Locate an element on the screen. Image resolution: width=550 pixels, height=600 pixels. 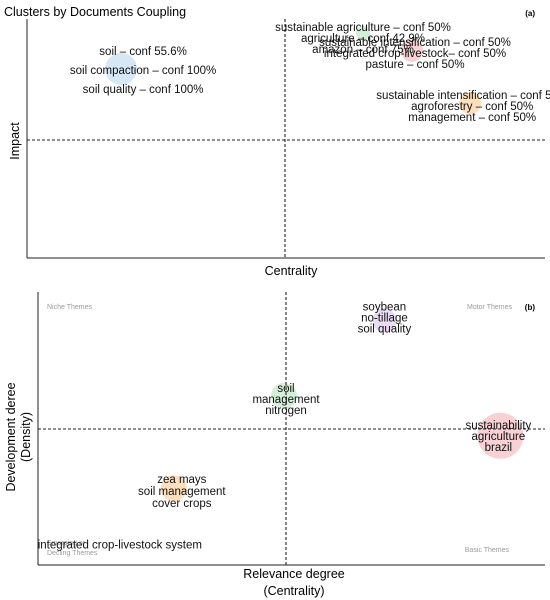
cluster-label: soil compaction – conf 100% is located at coordinates (143, 71).